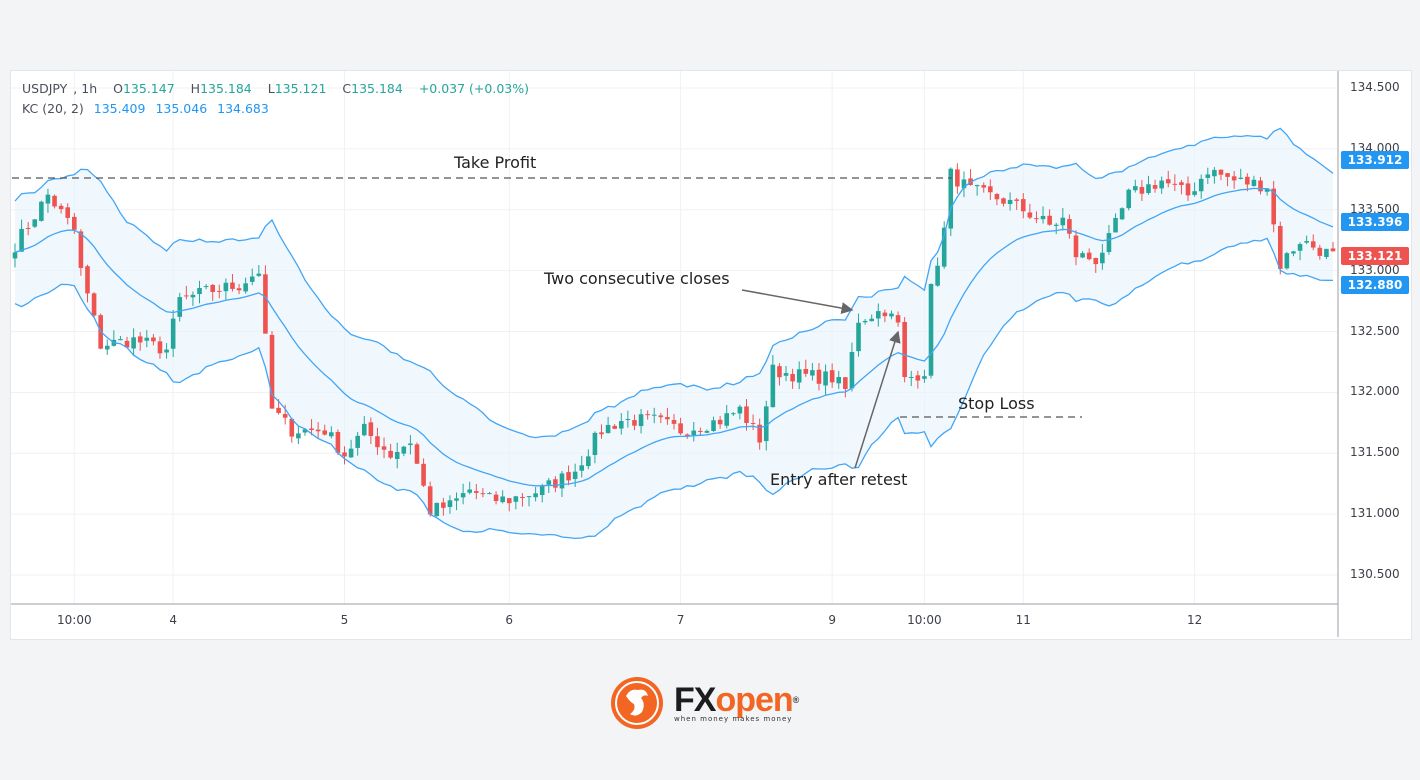 This screenshot has height=780, width=1420. What do you see at coordinates (297, 88) in the screenshot?
I see `low-value: L135.121` at bounding box center [297, 88].